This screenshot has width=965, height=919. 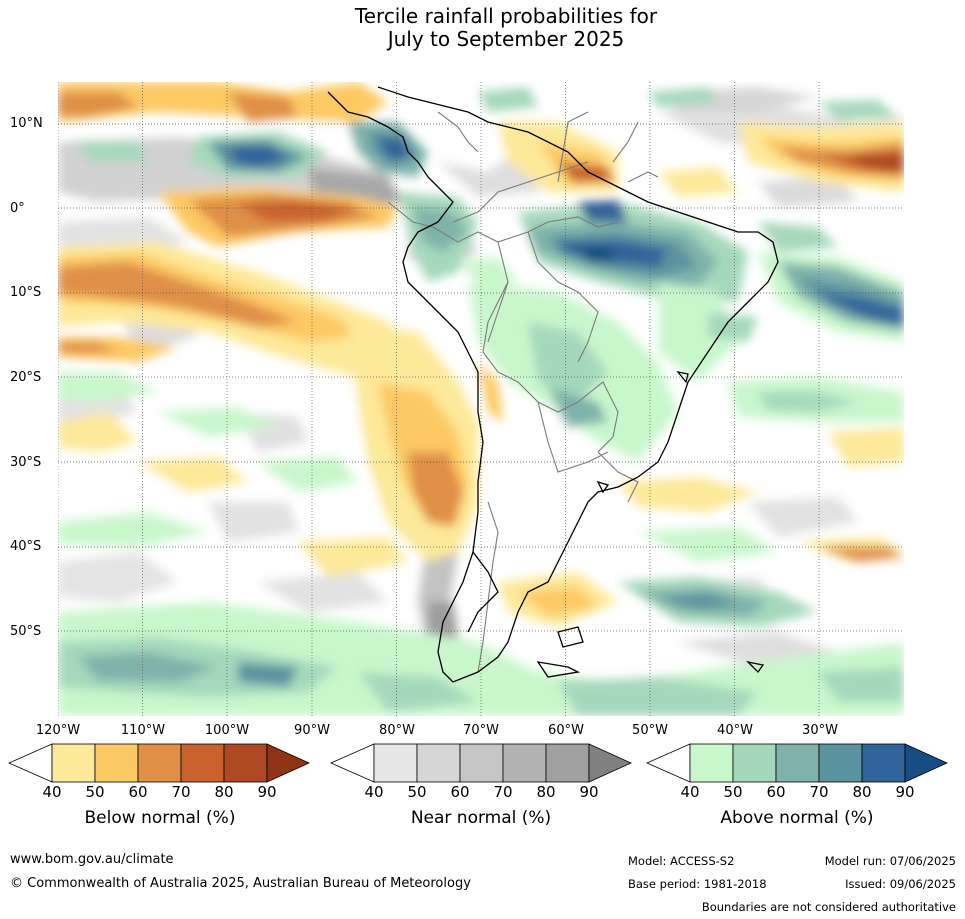 I want to click on model-run-text: Model run: 07/06/2025, so click(x=890, y=861).